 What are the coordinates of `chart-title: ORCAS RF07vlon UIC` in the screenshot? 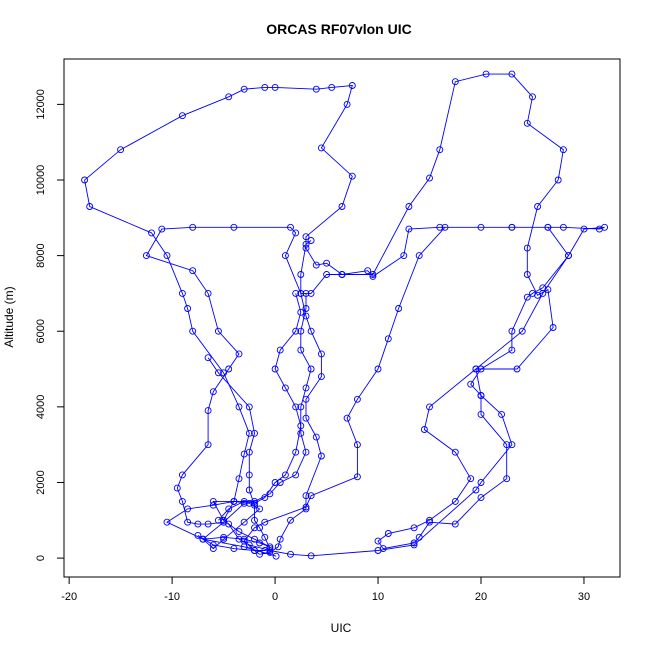 It's located at (338, 29).